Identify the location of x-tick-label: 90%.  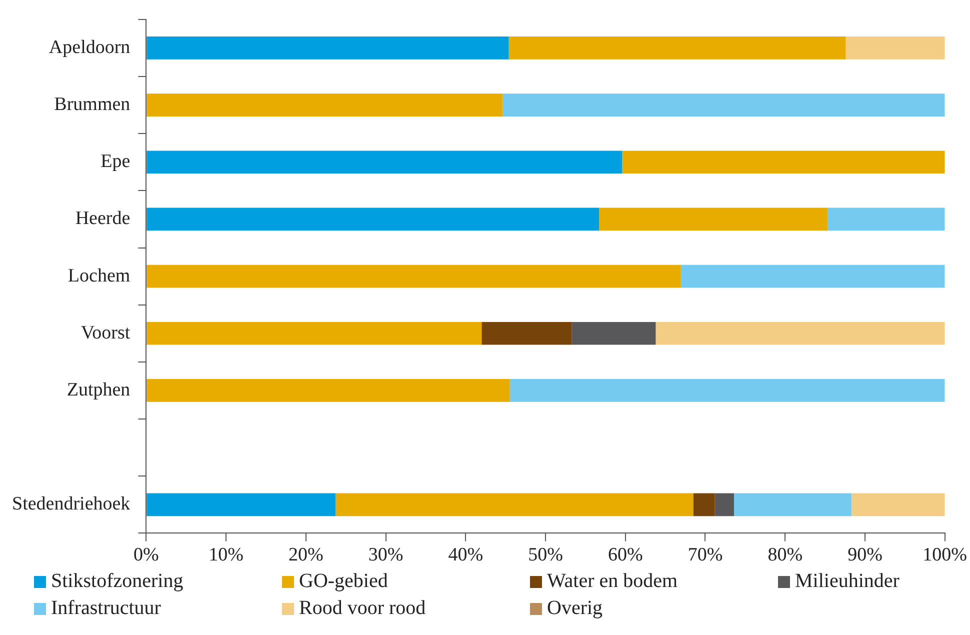
(865, 555).